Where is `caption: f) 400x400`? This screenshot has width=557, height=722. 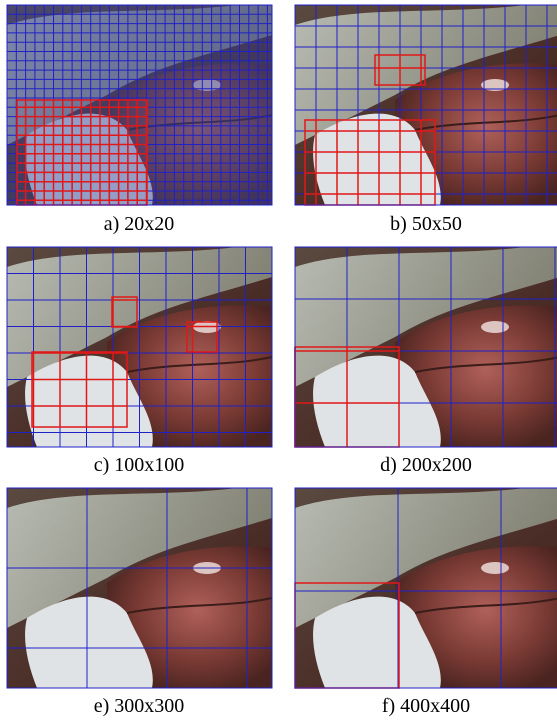 caption: f) 400x400 is located at coordinates (426, 706).